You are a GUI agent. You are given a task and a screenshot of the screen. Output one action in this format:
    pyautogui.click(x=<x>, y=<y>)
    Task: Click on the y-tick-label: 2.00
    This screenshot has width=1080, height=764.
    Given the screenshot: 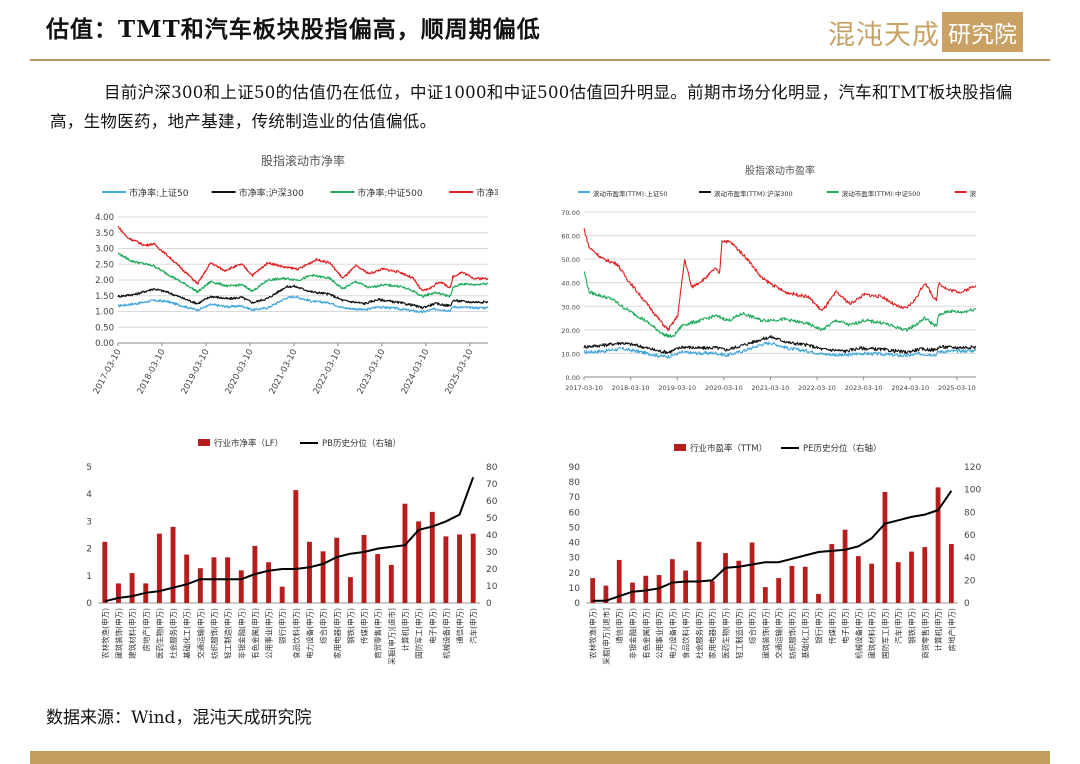 What is the action you would take?
    pyautogui.click(x=104, y=281)
    